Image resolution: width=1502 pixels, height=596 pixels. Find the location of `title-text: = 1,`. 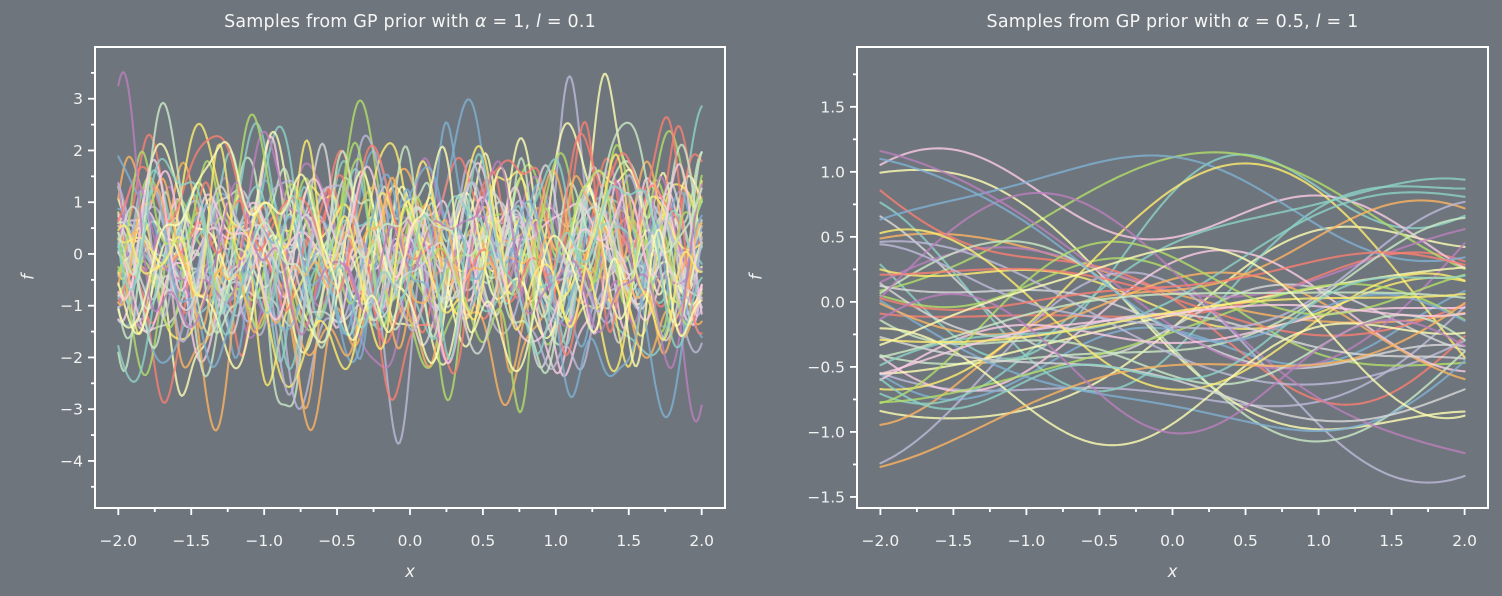

title-text: = 1, is located at coordinates (511, 22).